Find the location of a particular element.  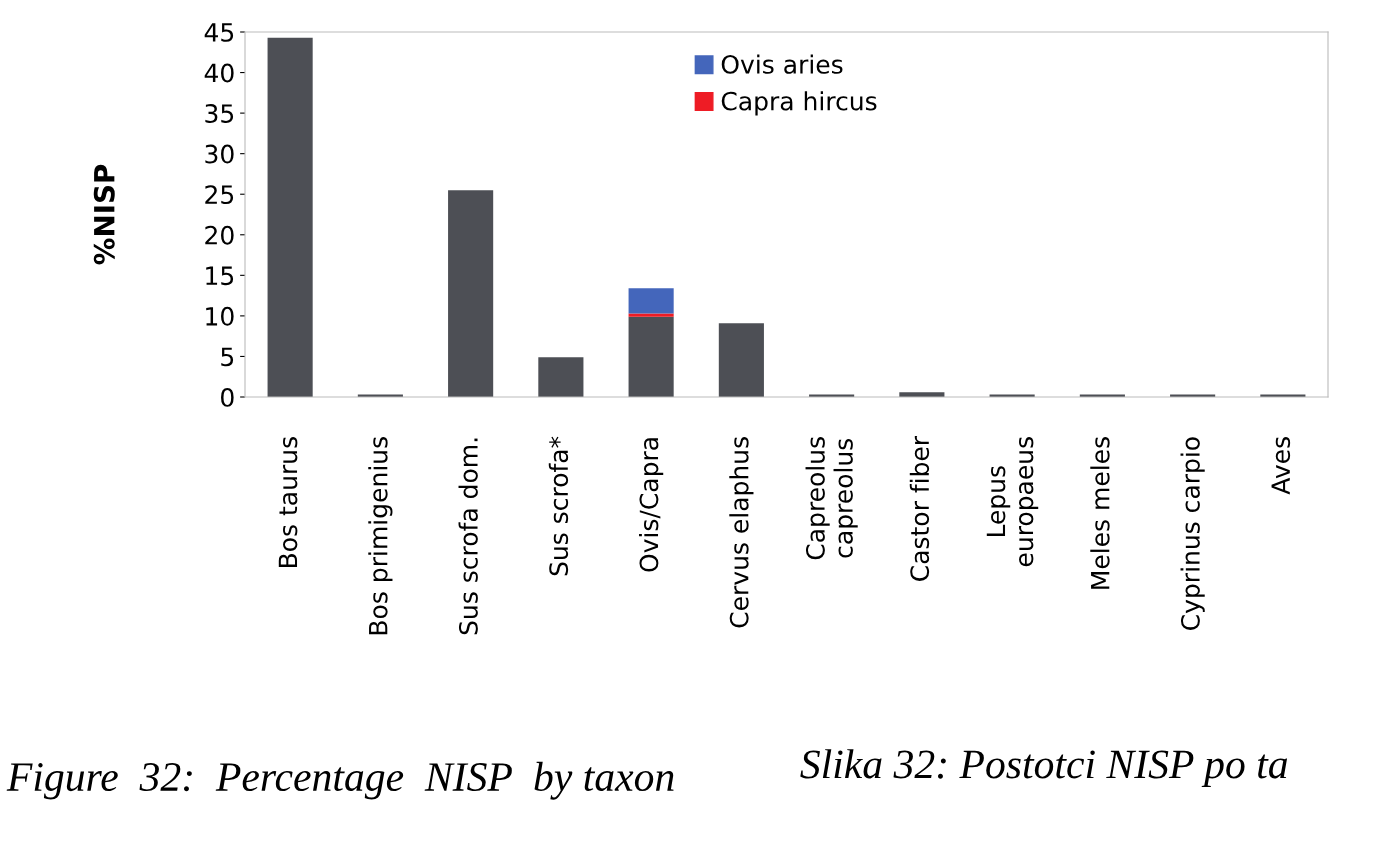

y-tick-label: 45 is located at coordinates (219, 32).